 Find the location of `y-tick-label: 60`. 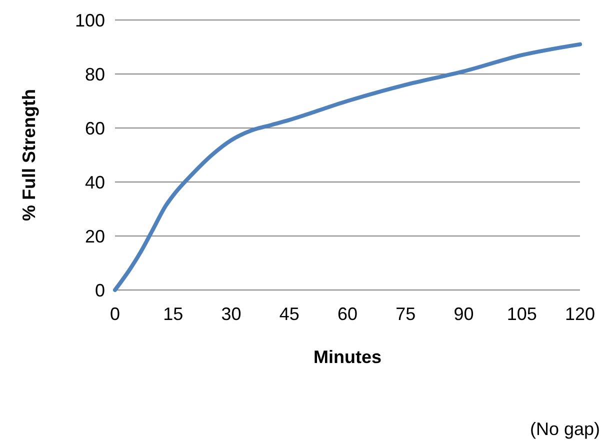

y-tick-label: 60 is located at coordinates (94, 128).